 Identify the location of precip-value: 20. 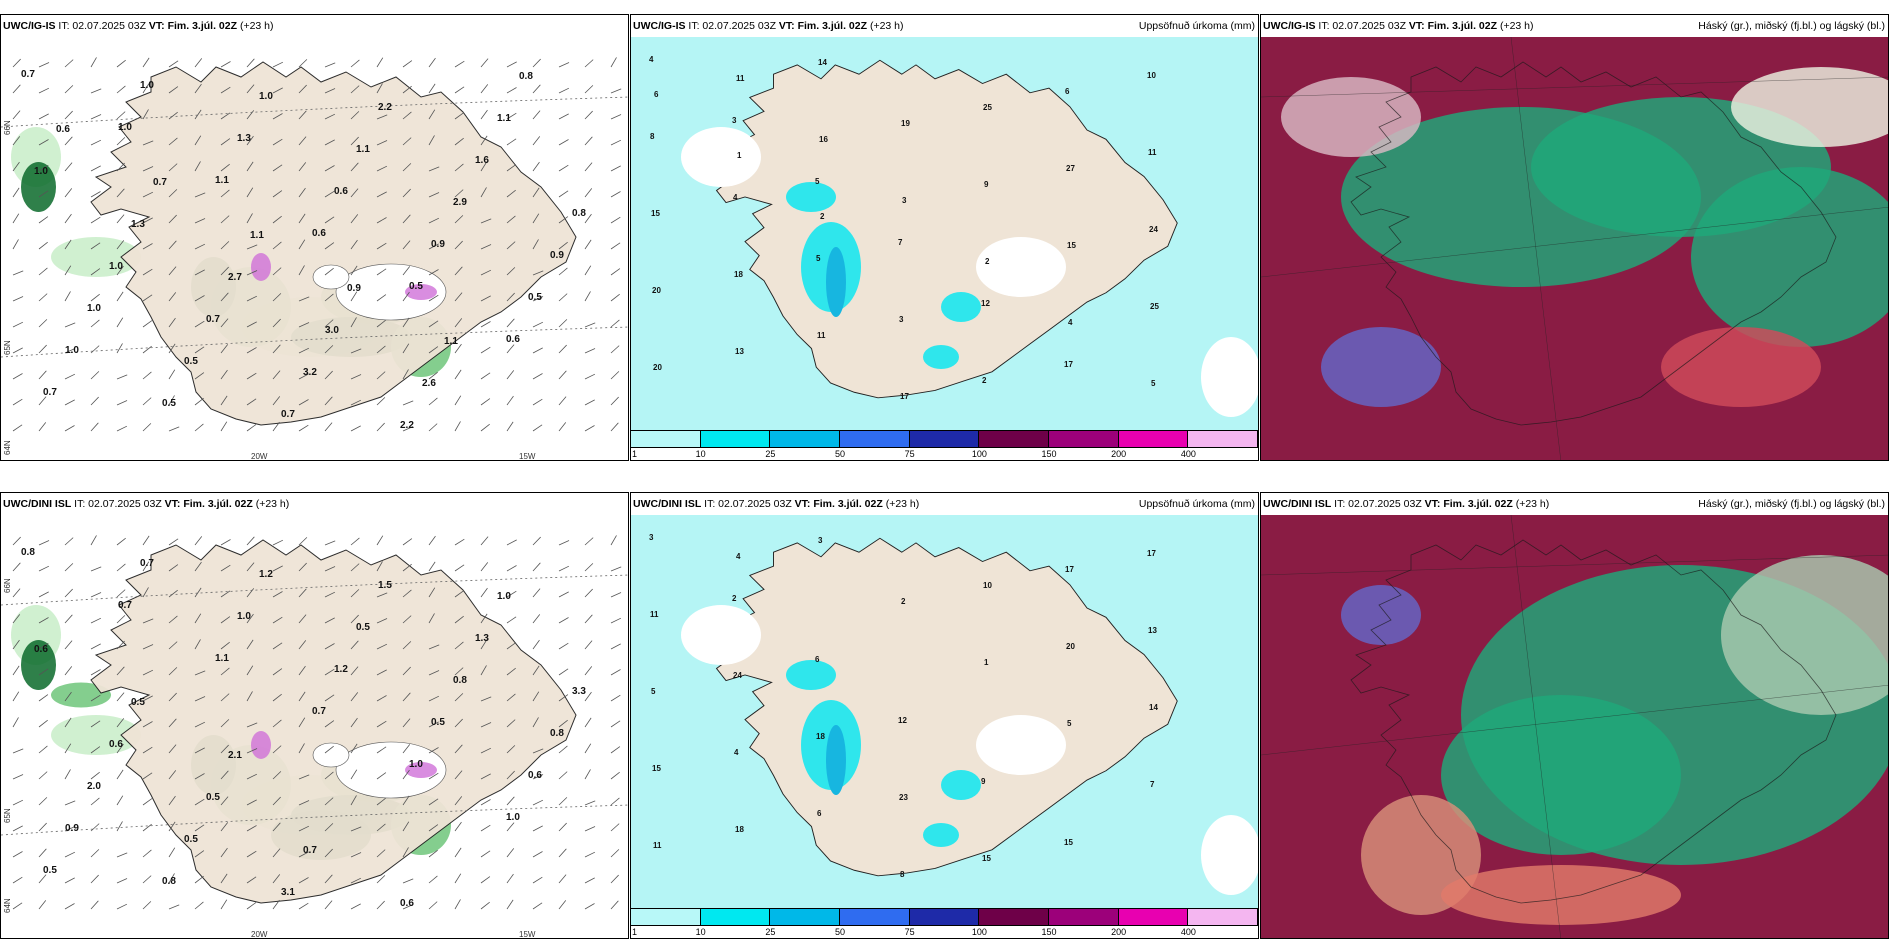
(656, 290).